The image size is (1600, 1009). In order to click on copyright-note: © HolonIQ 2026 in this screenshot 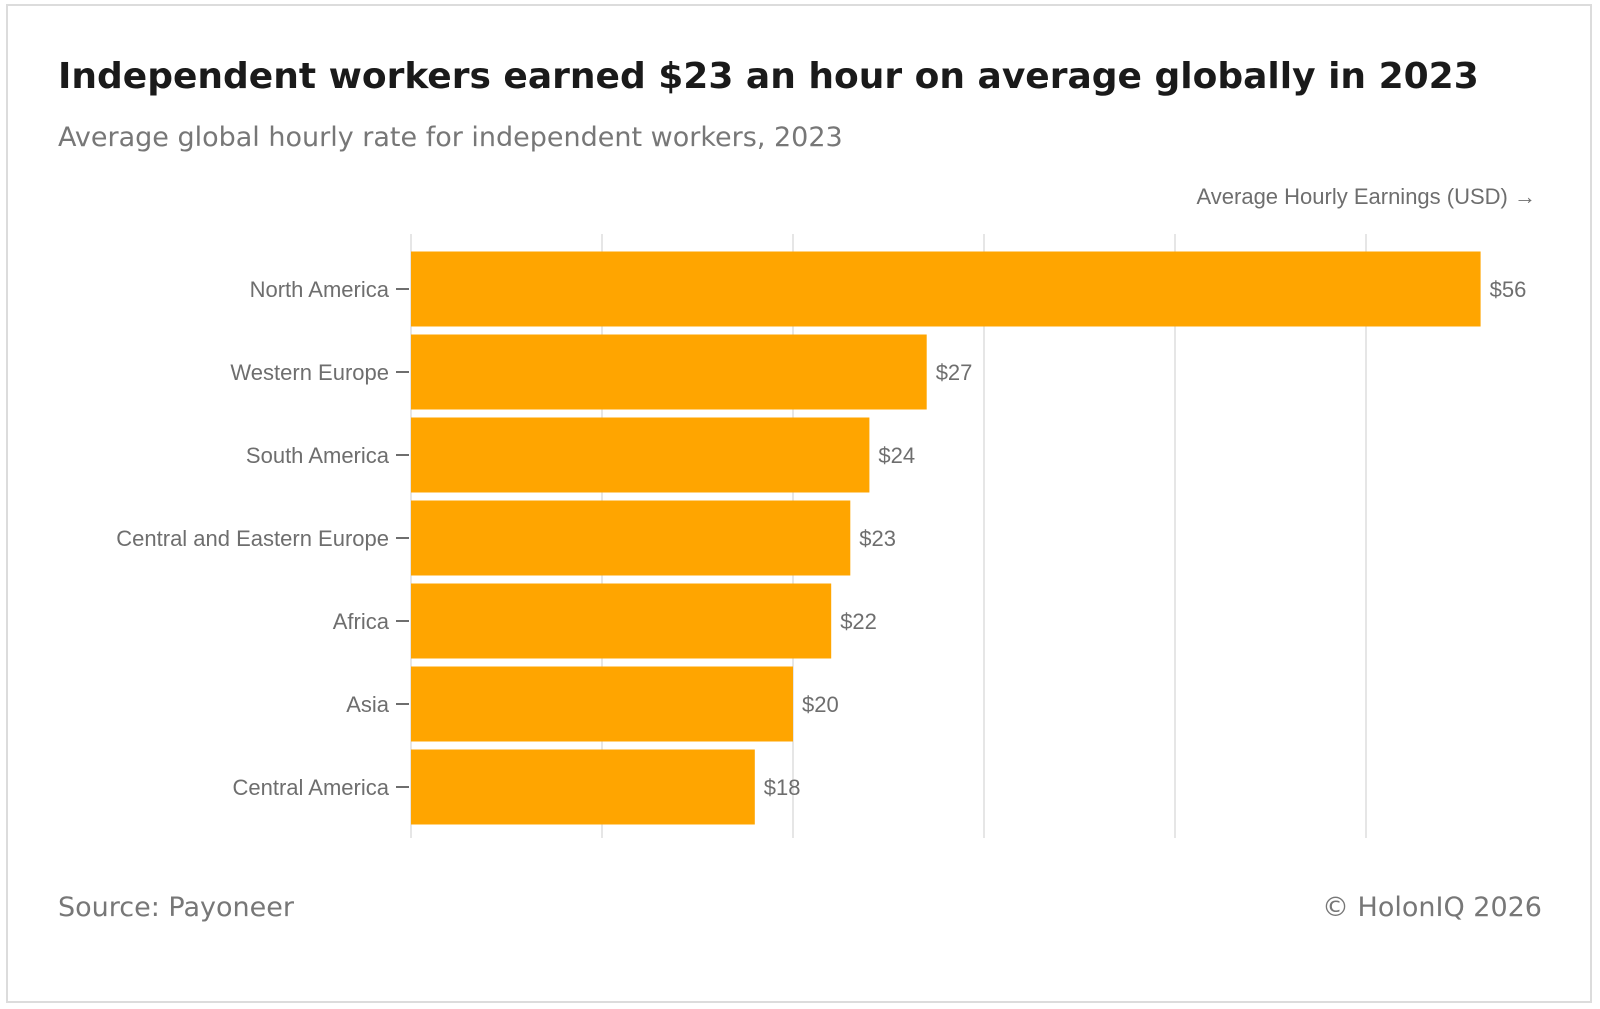, I will do `click(1431, 907)`.